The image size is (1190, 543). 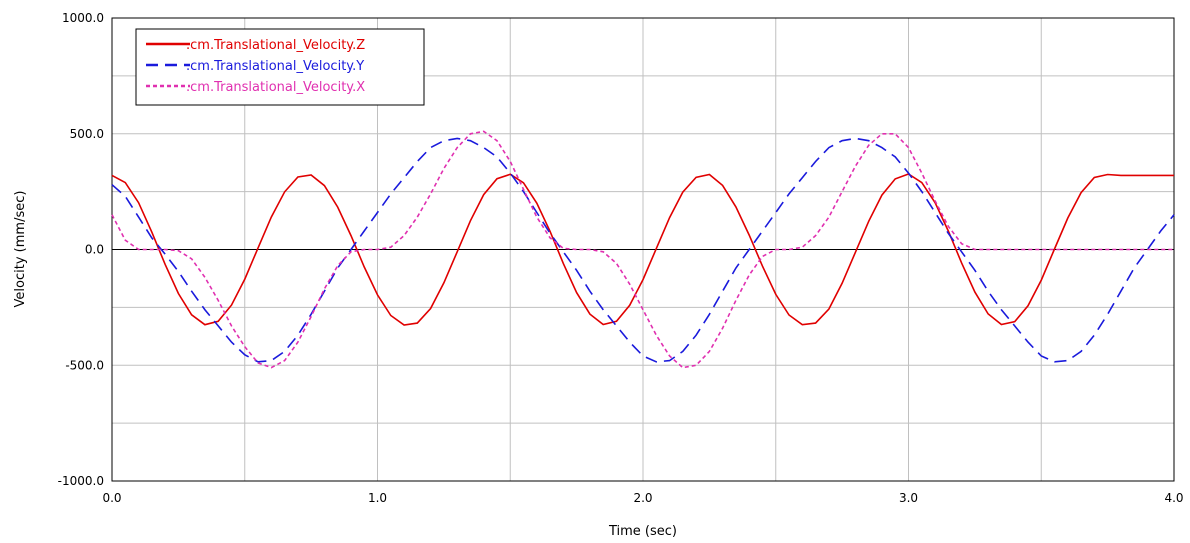 I want to click on x-tick-label: 1.0, so click(x=377, y=498).